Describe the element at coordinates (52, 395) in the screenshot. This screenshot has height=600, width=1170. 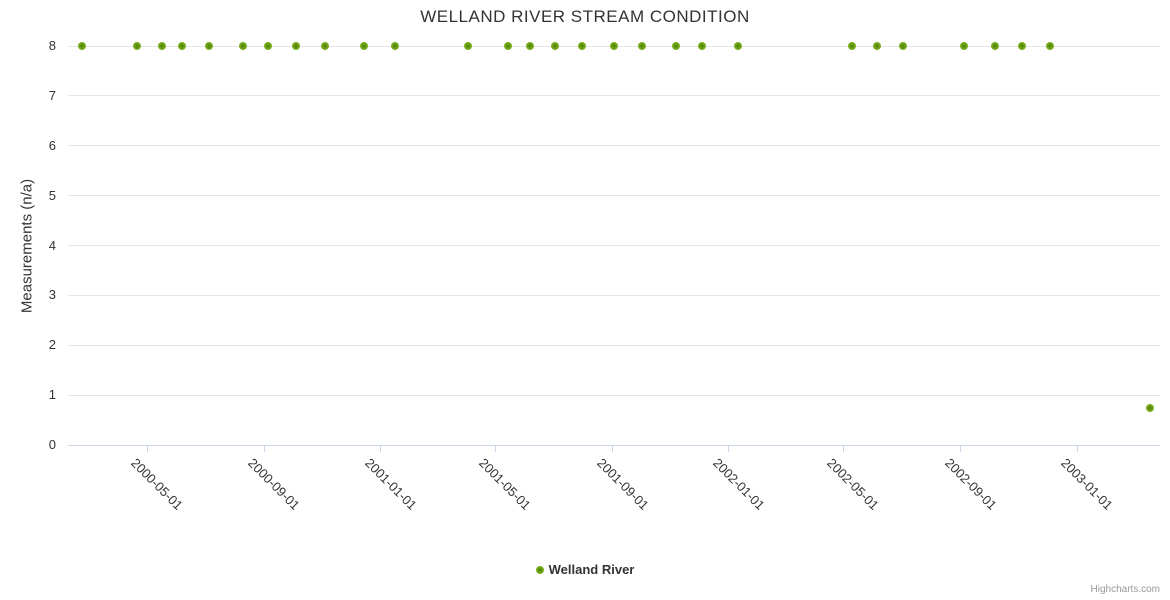
I see `y-axis-label: 1` at that location.